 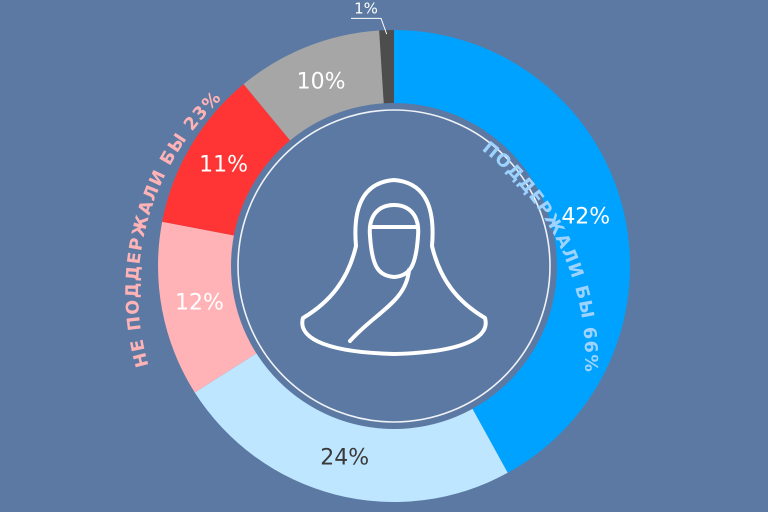 What do you see at coordinates (344, 457) in the screenshot?
I see `slice-label-2: 24%` at bounding box center [344, 457].